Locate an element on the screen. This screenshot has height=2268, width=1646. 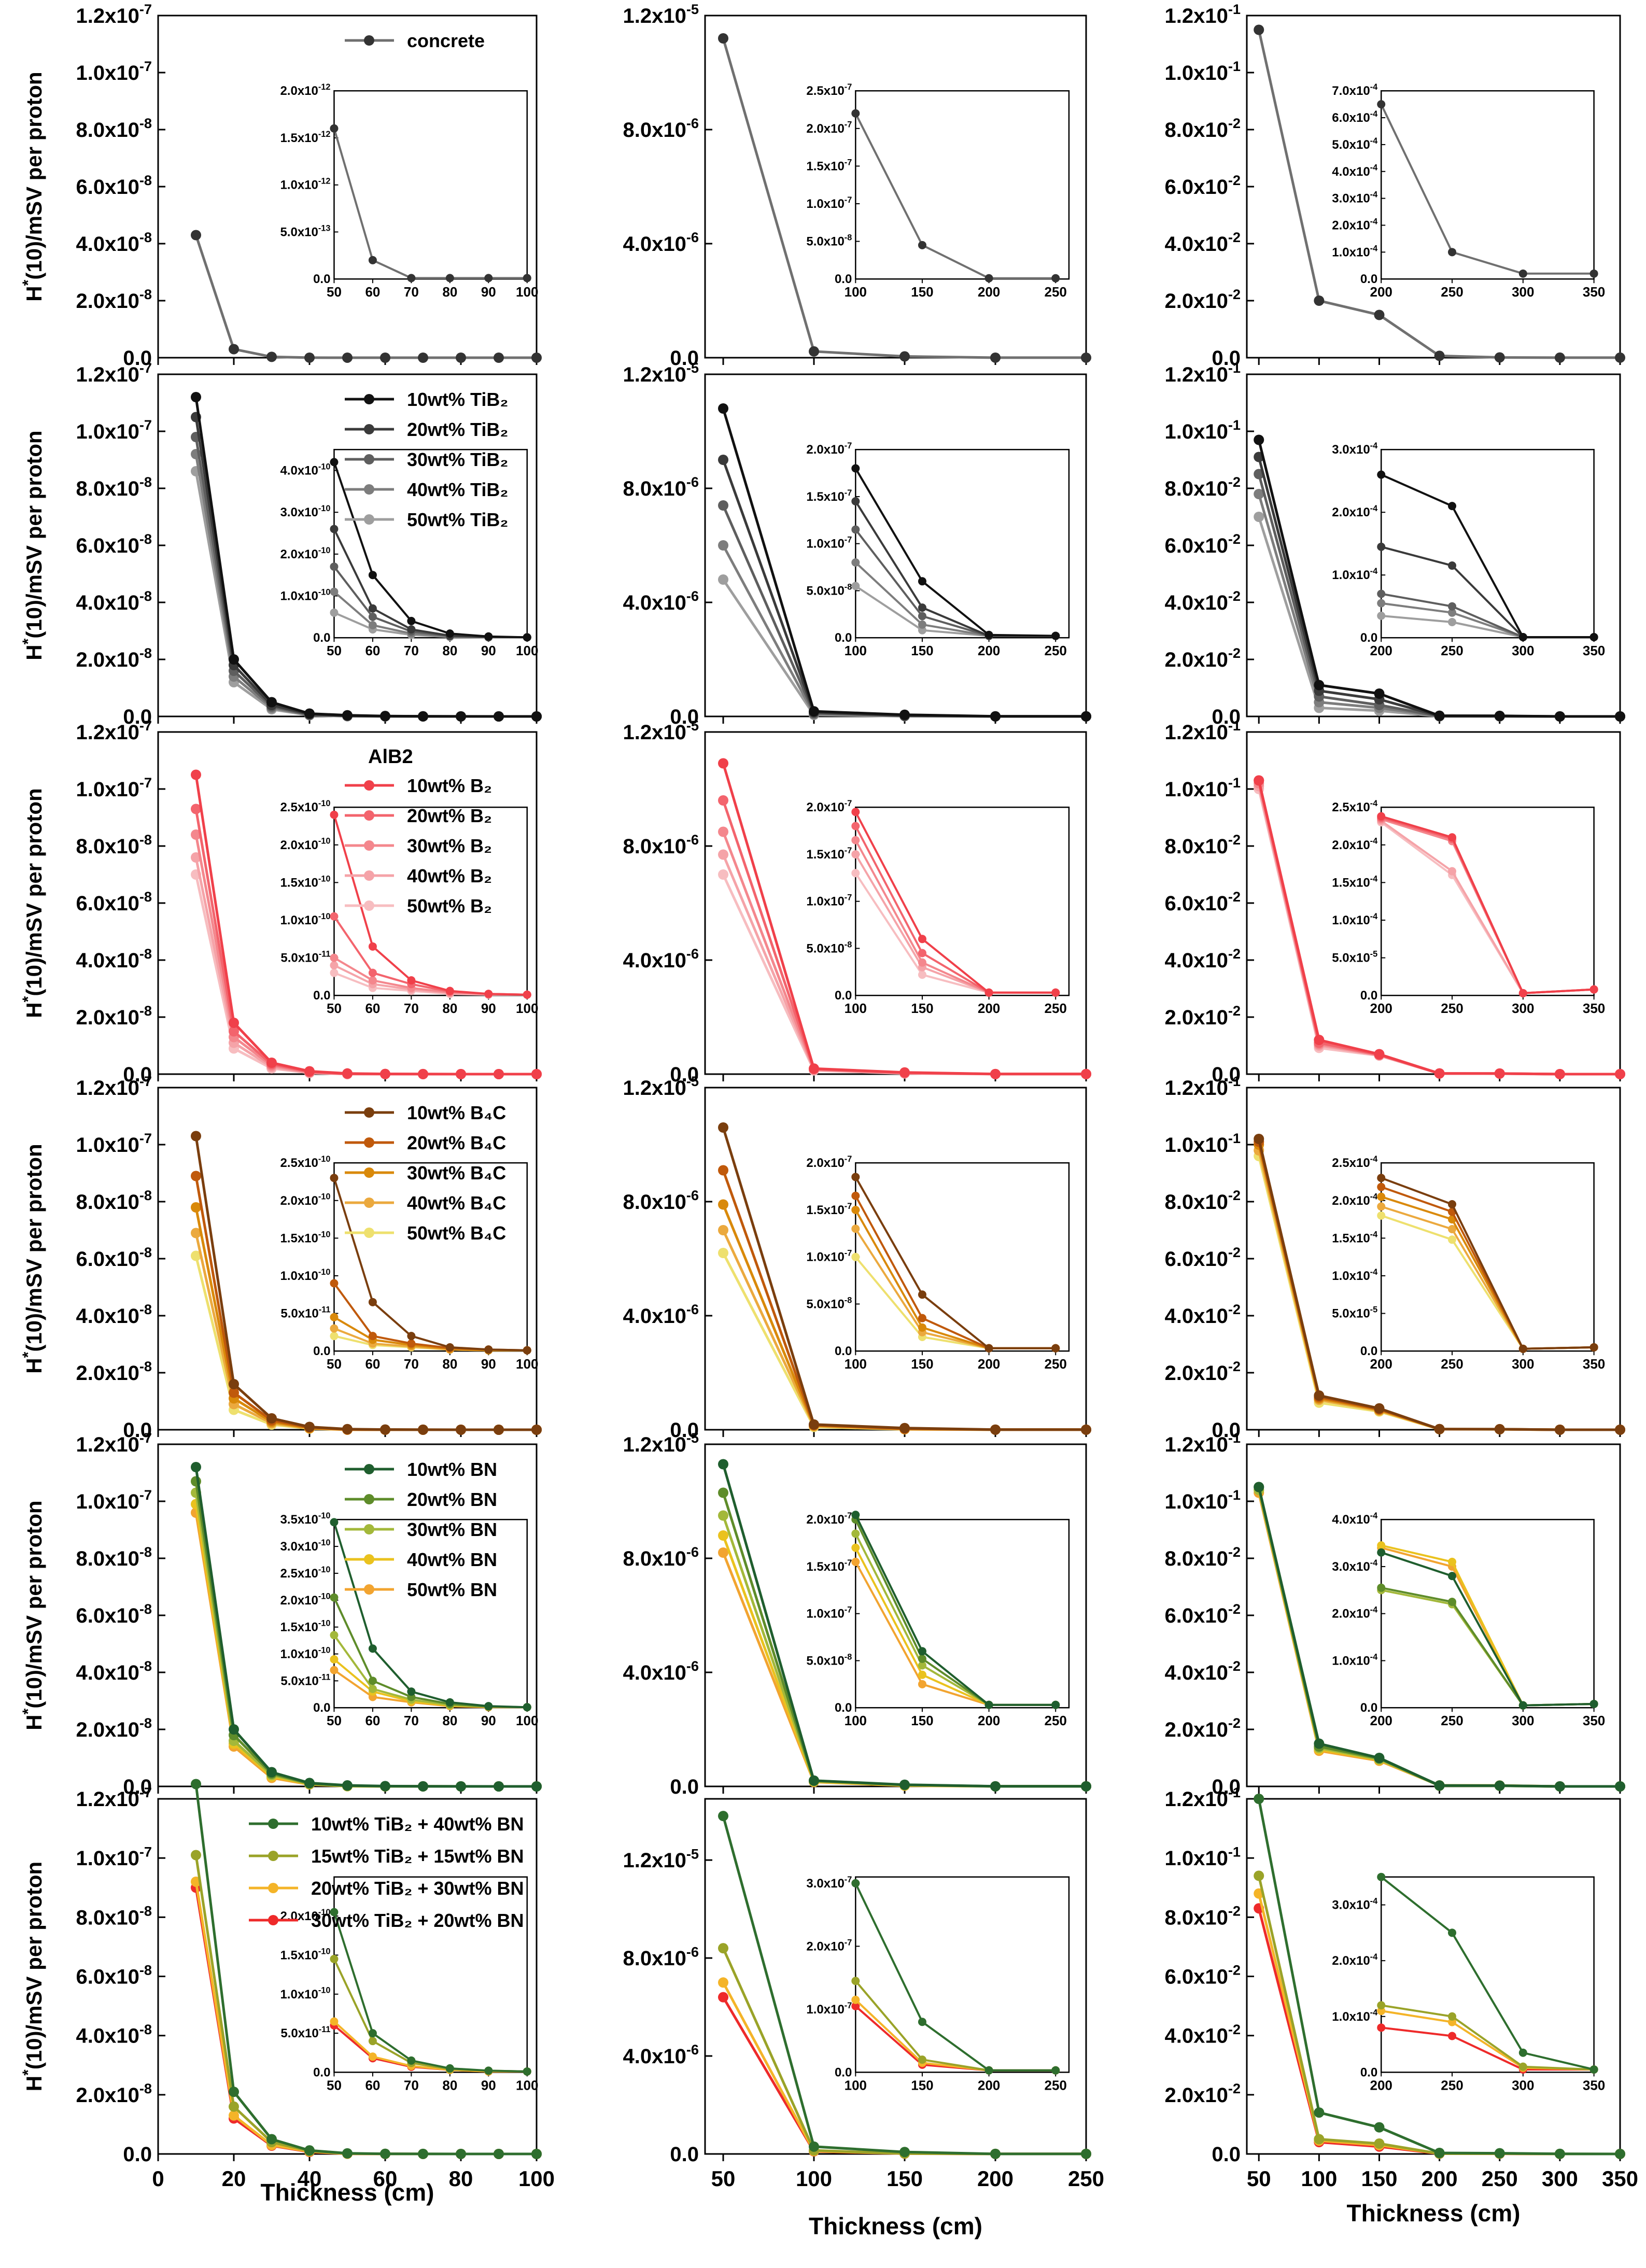
inset-y-tick-label: 5.0x10⁻⁸ is located at coordinates (829, 1303).